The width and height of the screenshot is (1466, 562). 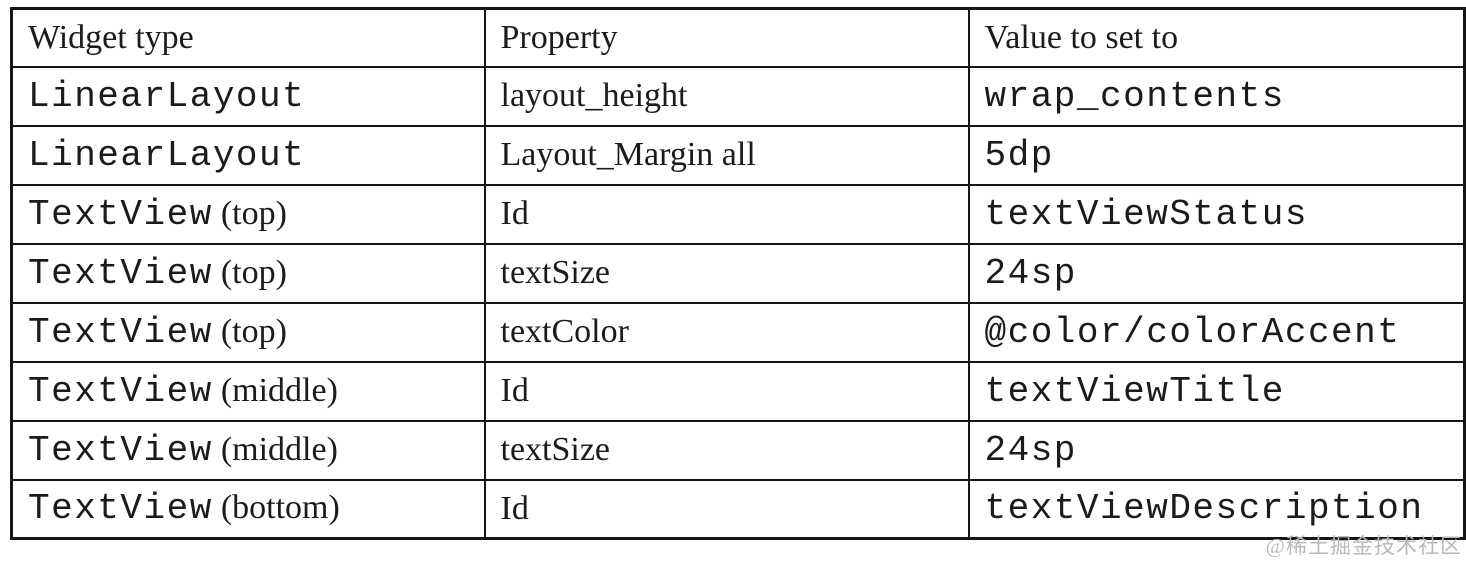 What do you see at coordinates (248, 37) in the screenshot?
I see `column-header-widget-type: Widget type` at bounding box center [248, 37].